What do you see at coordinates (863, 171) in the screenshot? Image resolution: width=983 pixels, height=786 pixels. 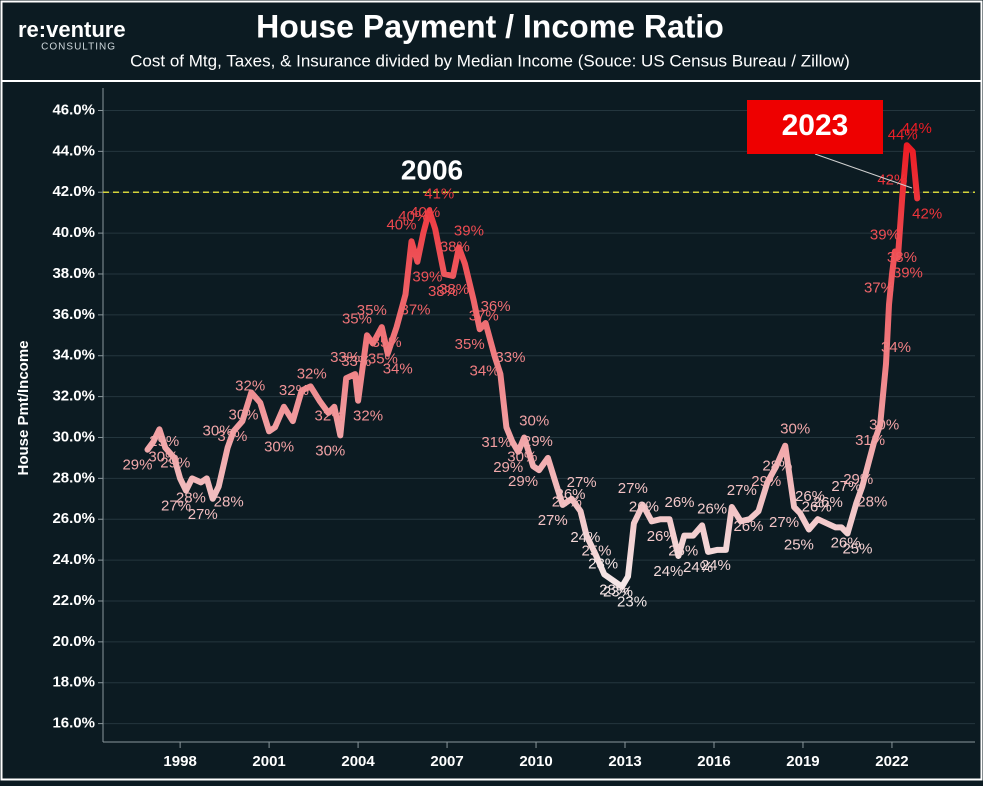 I see `annotation-pointer` at bounding box center [863, 171].